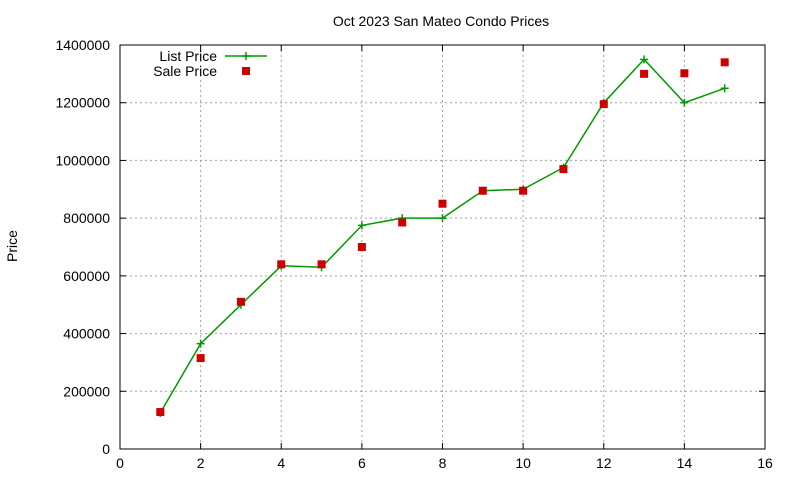 This screenshot has height=480, width=800. What do you see at coordinates (443, 463) in the screenshot?
I see `x-tick-label: 8` at bounding box center [443, 463].